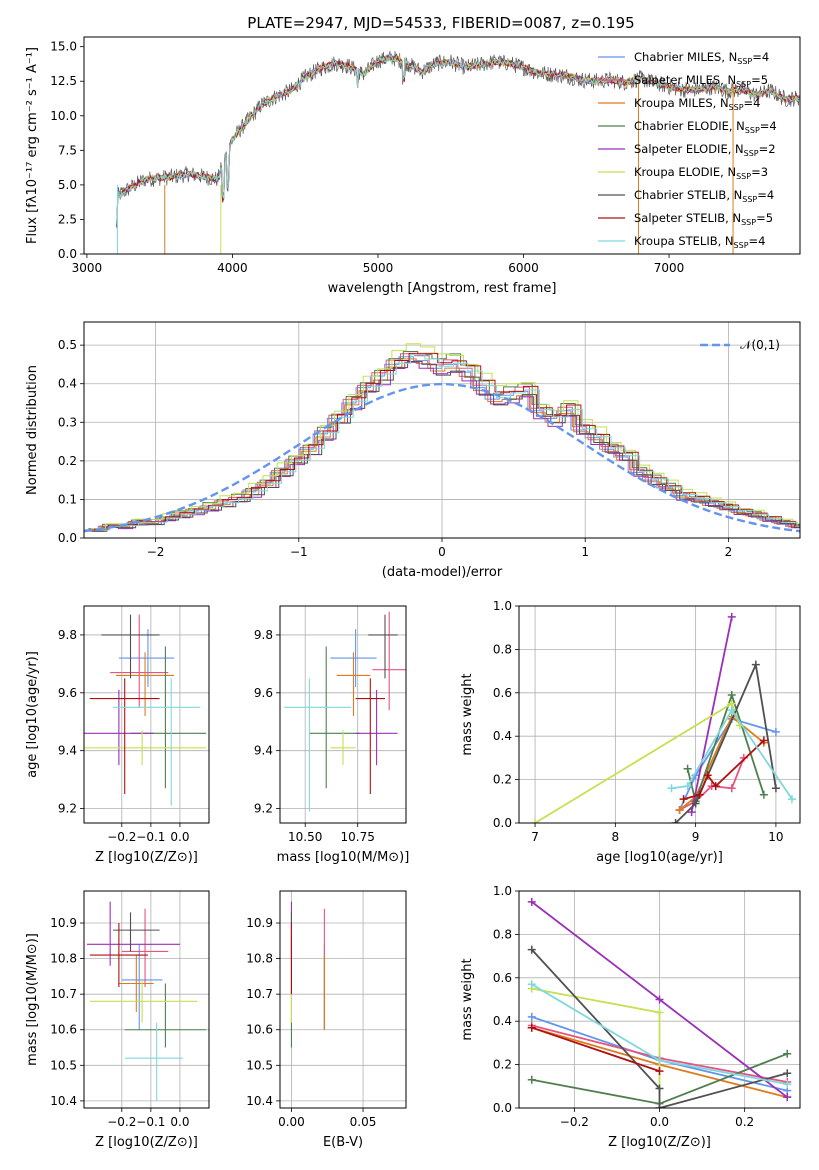 This screenshot has width=819, height=1170. I want to click on x-tick-label: −2, so click(156, 552).